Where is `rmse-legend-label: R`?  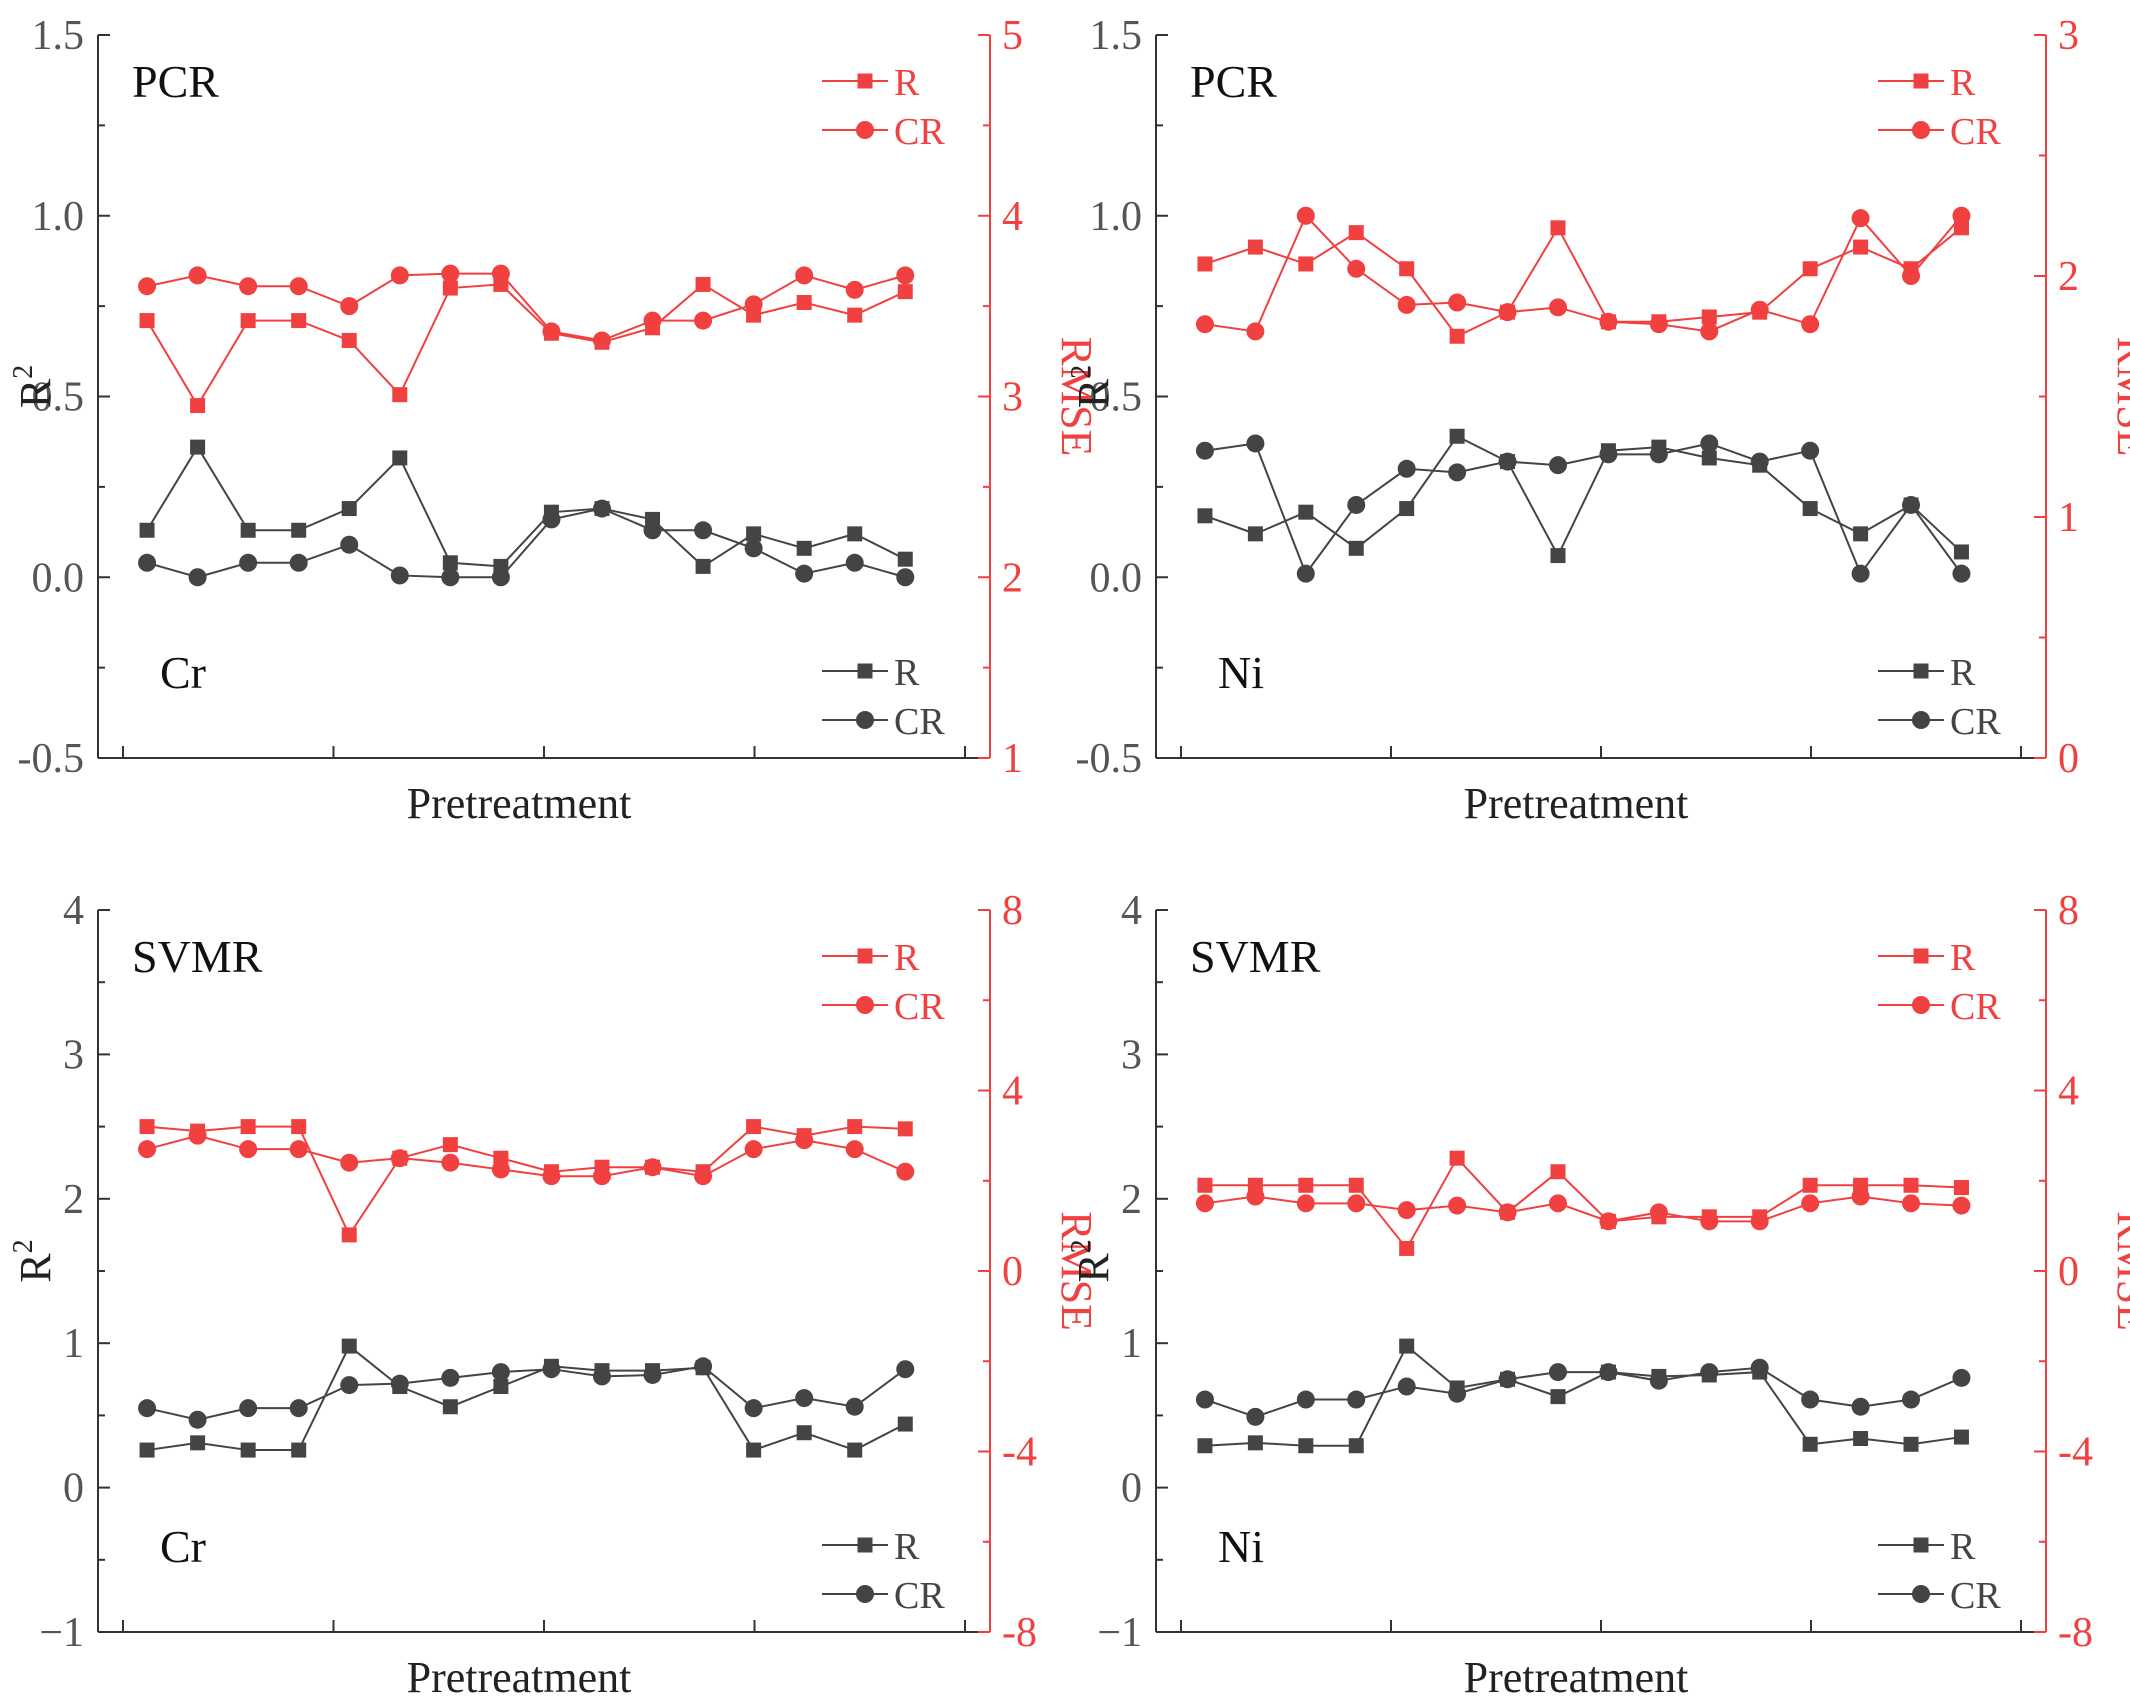
rmse-legend-label: R is located at coordinates (1963, 958).